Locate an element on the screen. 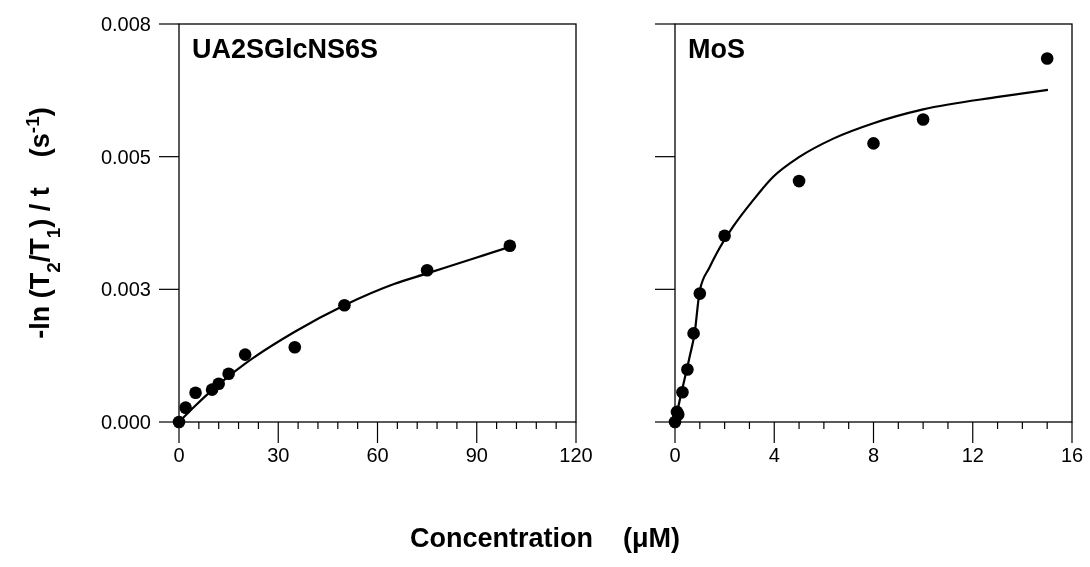 The width and height of the screenshot is (1090, 567). chart-title: UA2SGlcNS6S is located at coordinates (285, 49).